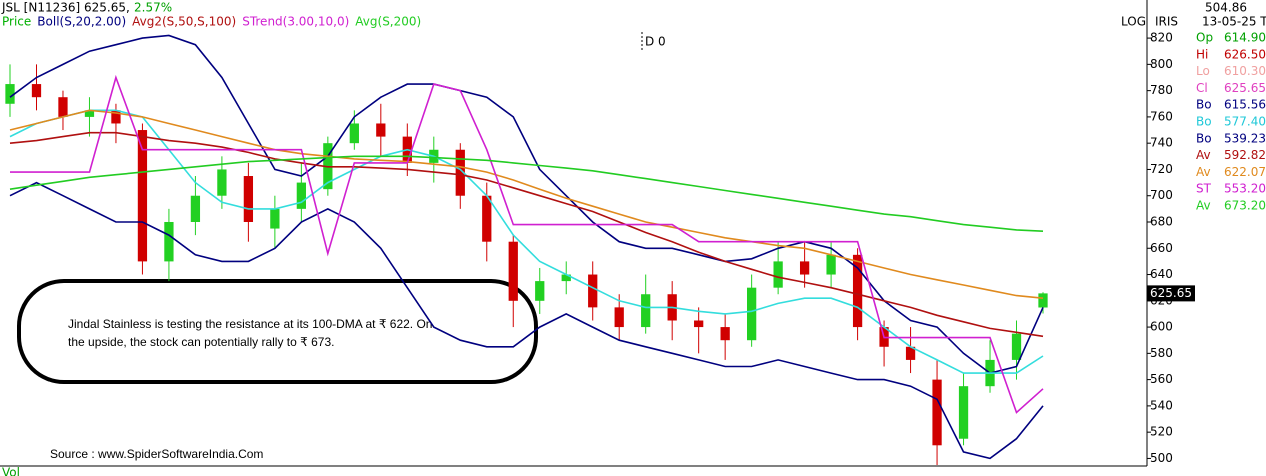 The height and width of the screenshot is (476, 1266). Describe the element at coordinates (1161, 169) in the screenshot. I see `y-tick-label: 720` at that location.